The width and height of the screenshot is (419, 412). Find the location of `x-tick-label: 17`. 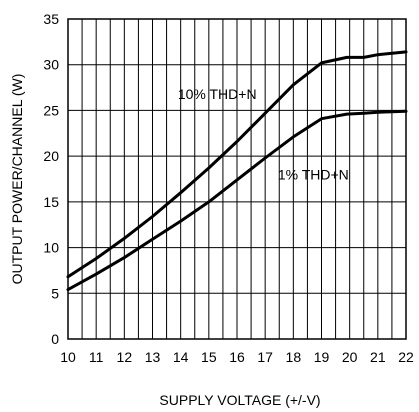

x-tick-label: 17 is located at coordinates (265, 357).